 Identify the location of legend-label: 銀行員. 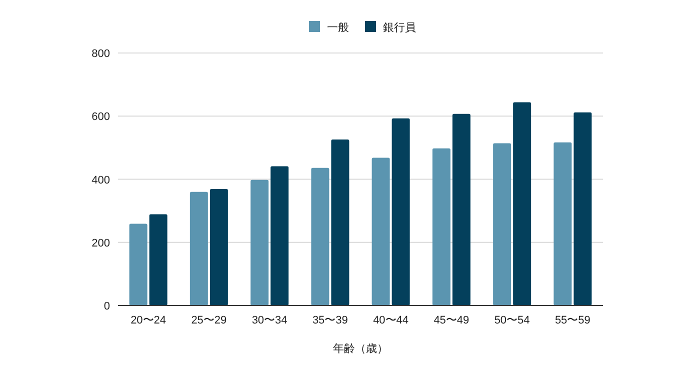
(399, 28).